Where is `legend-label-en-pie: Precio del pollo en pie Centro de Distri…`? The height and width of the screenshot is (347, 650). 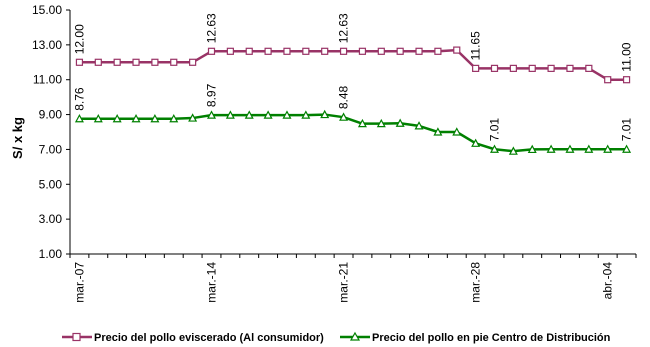 legend-label-en-pie: Precio del pollo en pie Centro de Distri… is located at coordinates (491, 338).